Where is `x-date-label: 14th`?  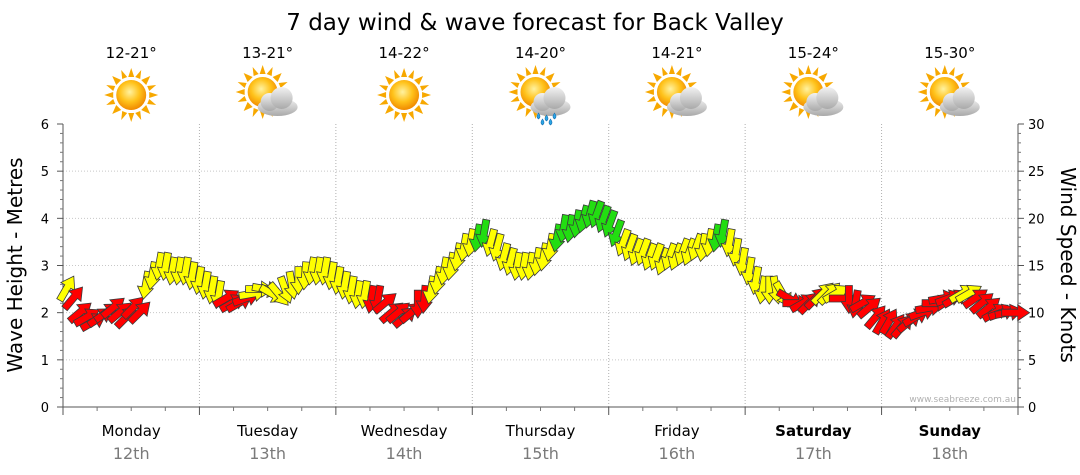 x-date-label: 14th is located at coordinates (404, 453).